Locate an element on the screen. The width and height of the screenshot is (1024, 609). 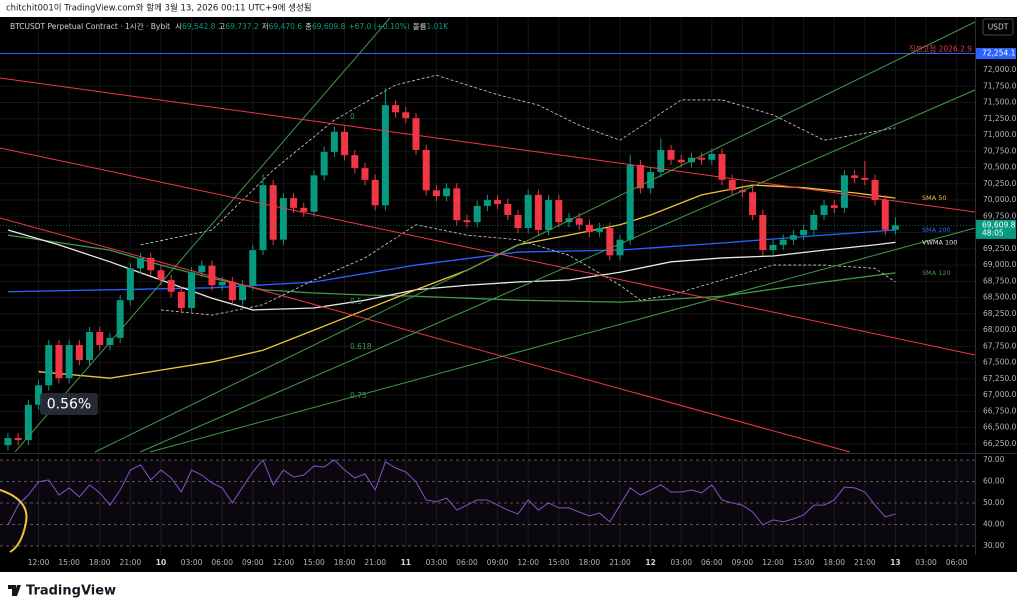
rsi-tick-label: 30.00 is located at coordinates (994, 545).